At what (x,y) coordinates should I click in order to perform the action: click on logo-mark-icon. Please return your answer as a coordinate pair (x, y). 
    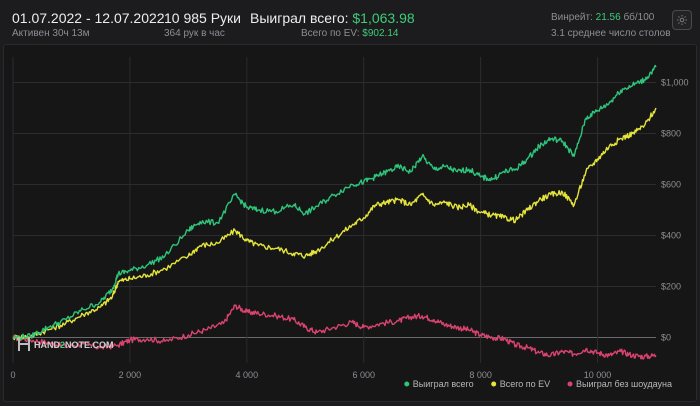
    Looking at the image, I should click on (24, 344).